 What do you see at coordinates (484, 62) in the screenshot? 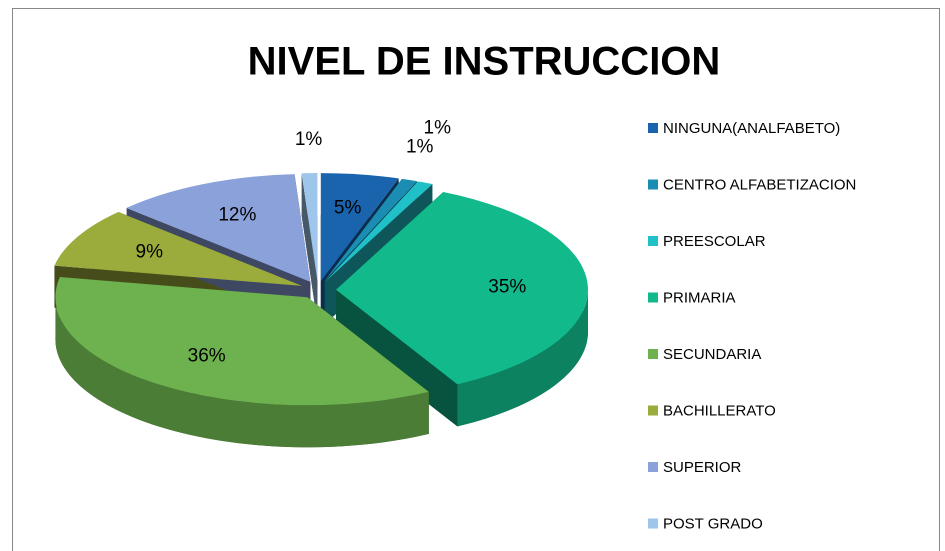
I see `chart-title: NIVEL DE INSTRUCCION` at bounding box center [484, 62].